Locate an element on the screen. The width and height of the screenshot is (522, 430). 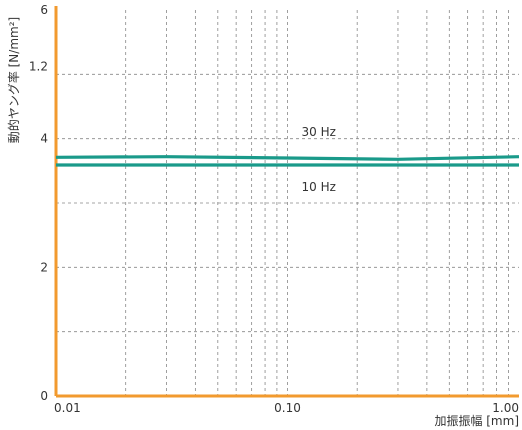
y-axis-title: 動的ヤング率 [N/mm²] is located at coordinates (13, 80).